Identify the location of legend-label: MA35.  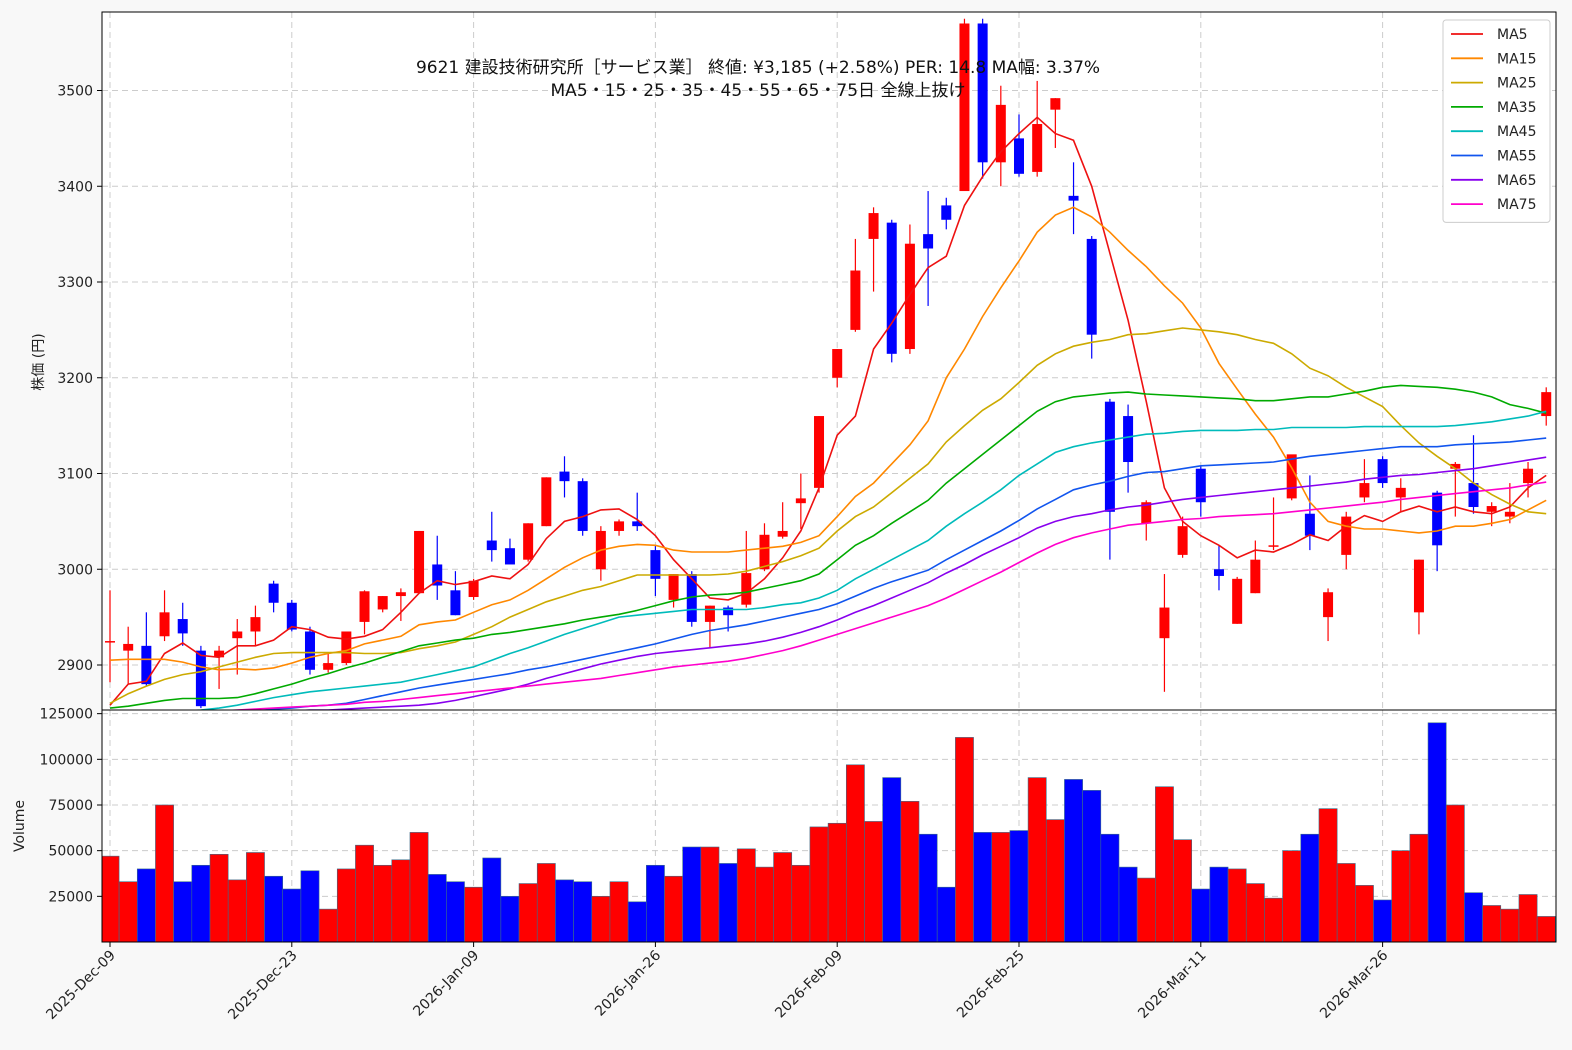
(1516, 108).